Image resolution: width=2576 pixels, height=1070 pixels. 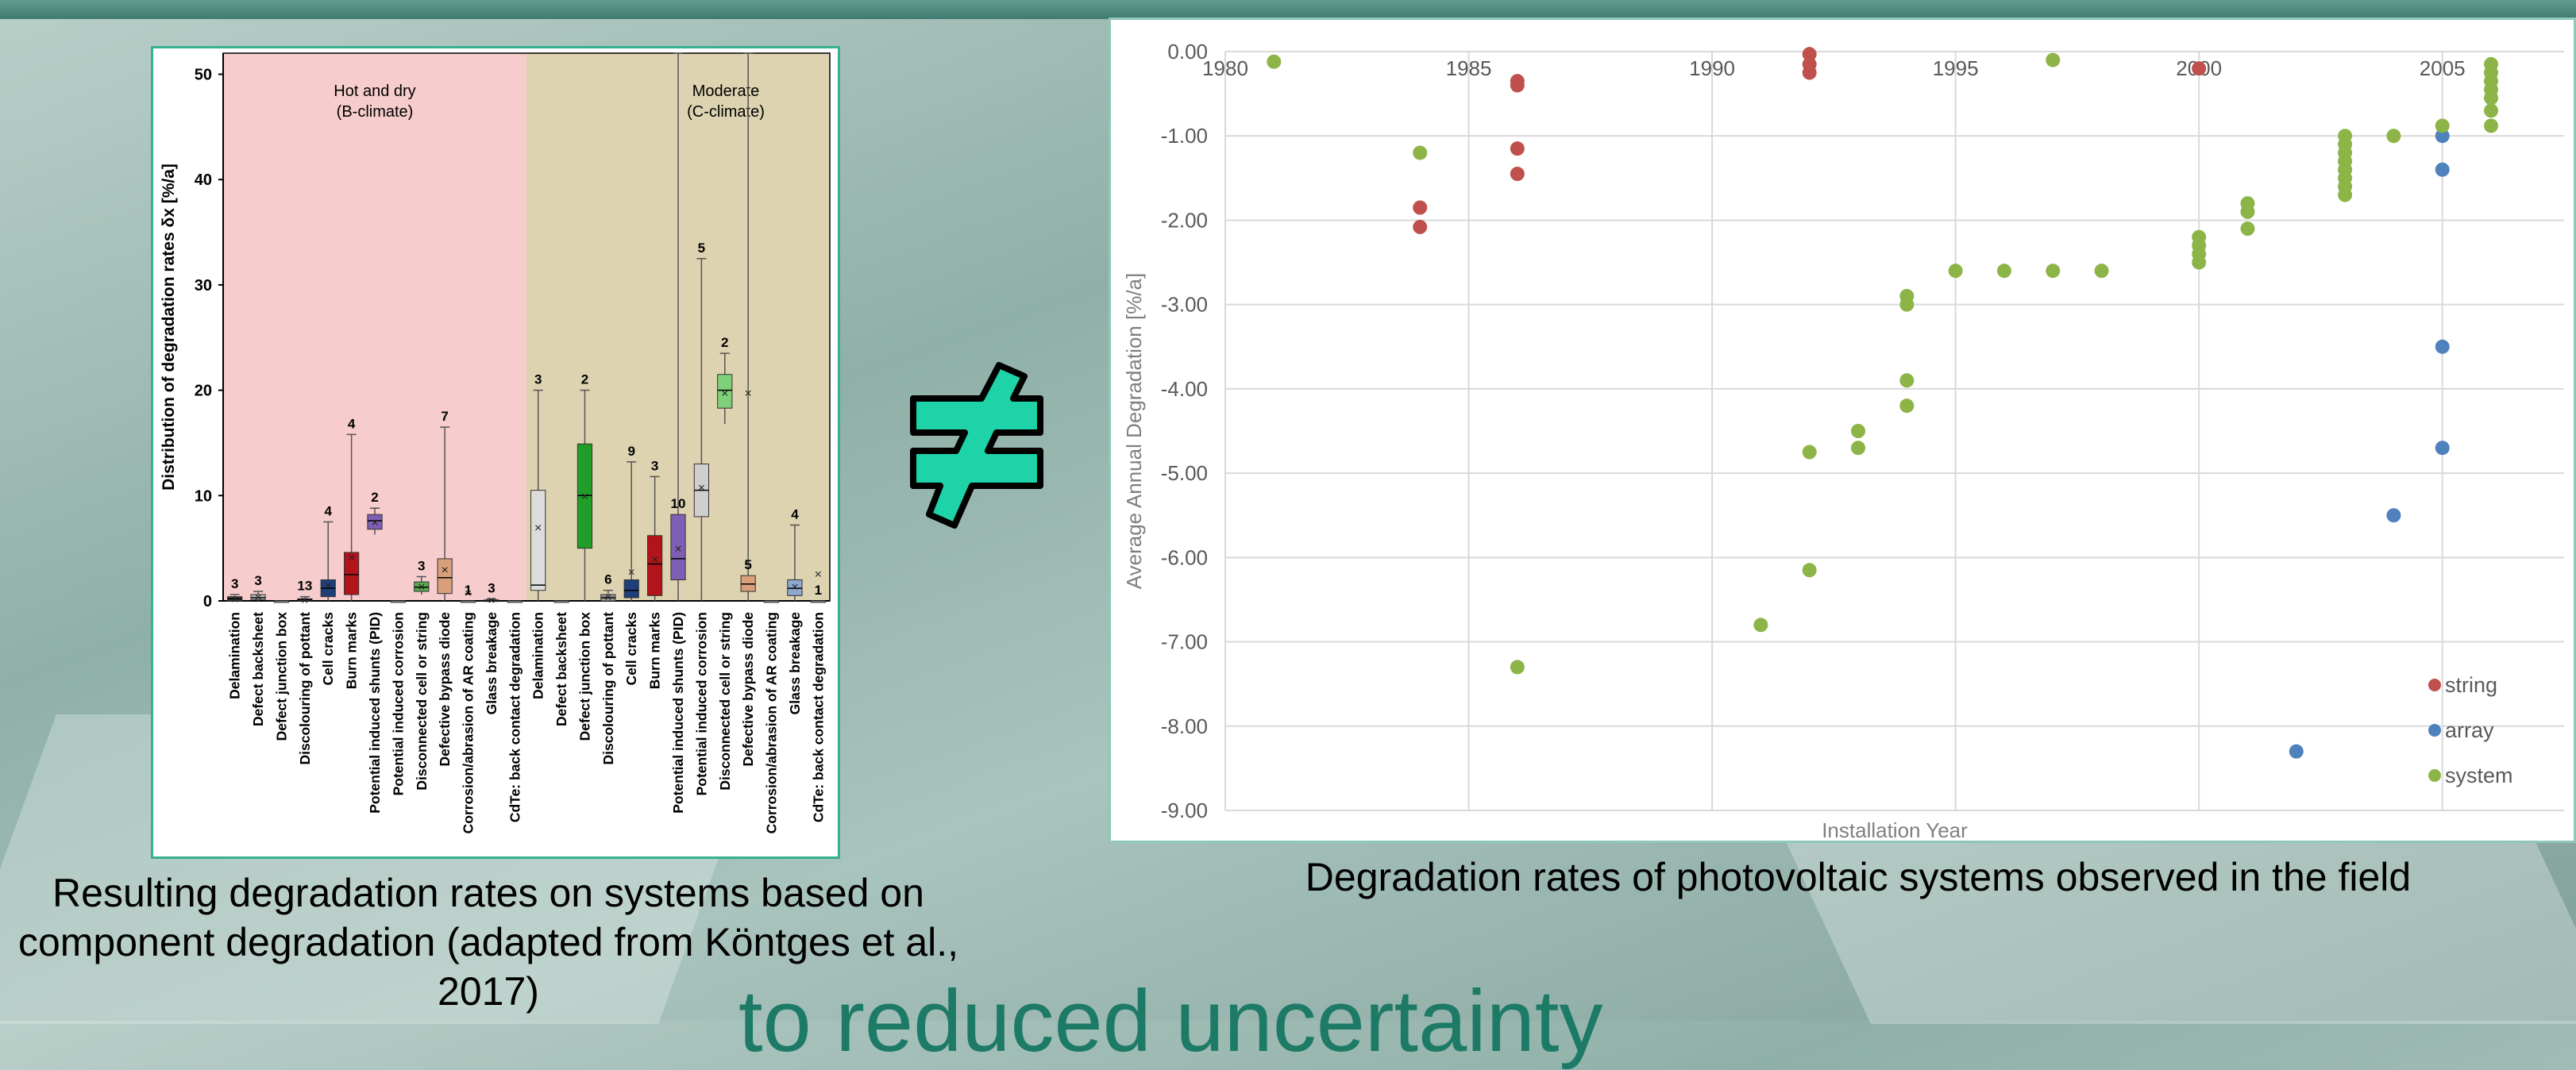 What do you see at coordinates (375, 112) in the screenshot?
I see `region-sublabel: (B-climate)` at bounding box center [375, 112].